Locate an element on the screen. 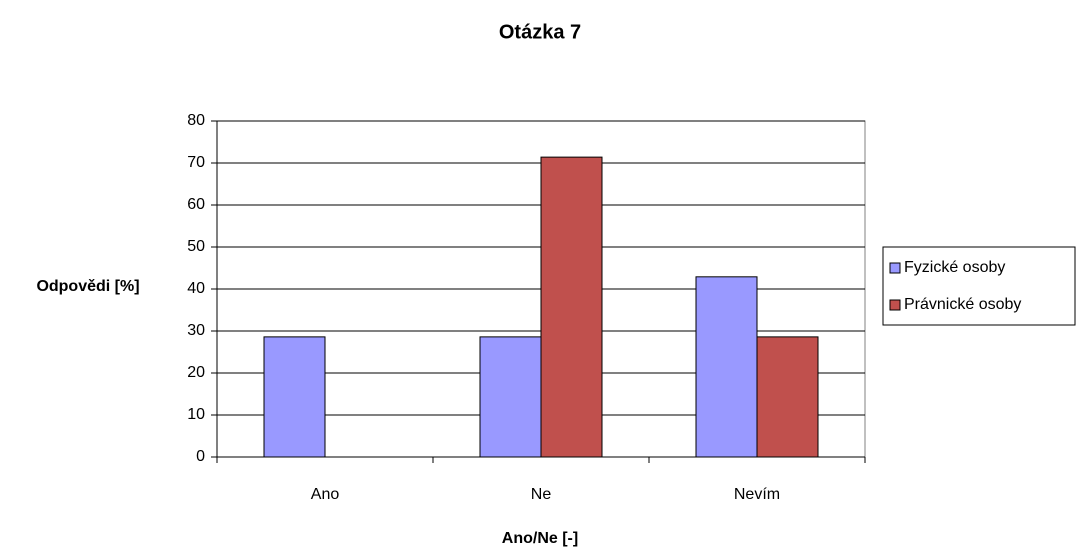 The image size is (1077, 551). x-tick-label: Nevím is located at coordinates (757, 494).